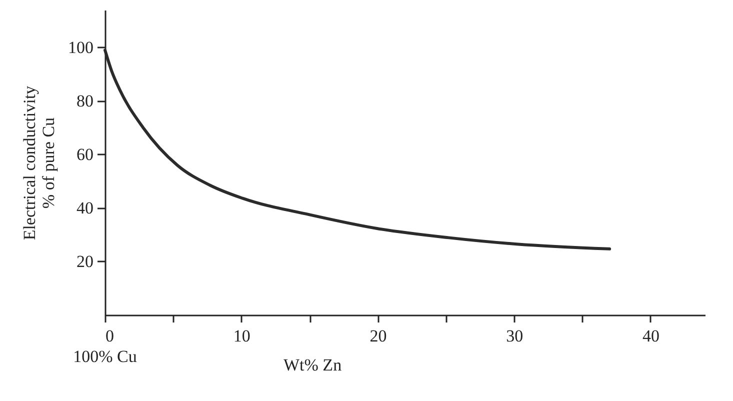 The height and width of the screenshot is (401, 733). Describe the element at coordinates (81, 47) in the screenshot. I see `y-tick-label: 100` at that location.